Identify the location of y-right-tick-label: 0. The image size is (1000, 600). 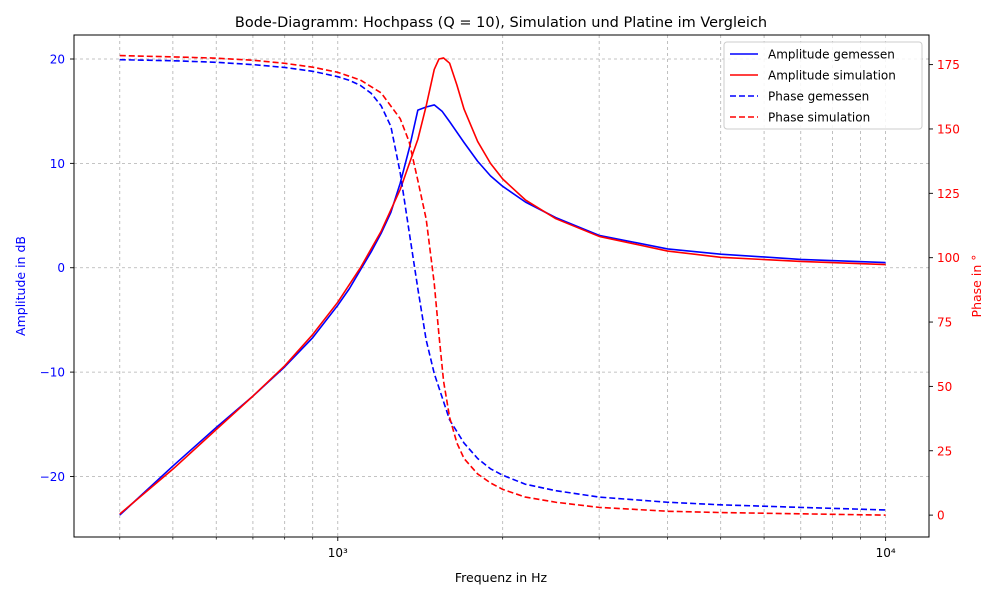
(941, 516).